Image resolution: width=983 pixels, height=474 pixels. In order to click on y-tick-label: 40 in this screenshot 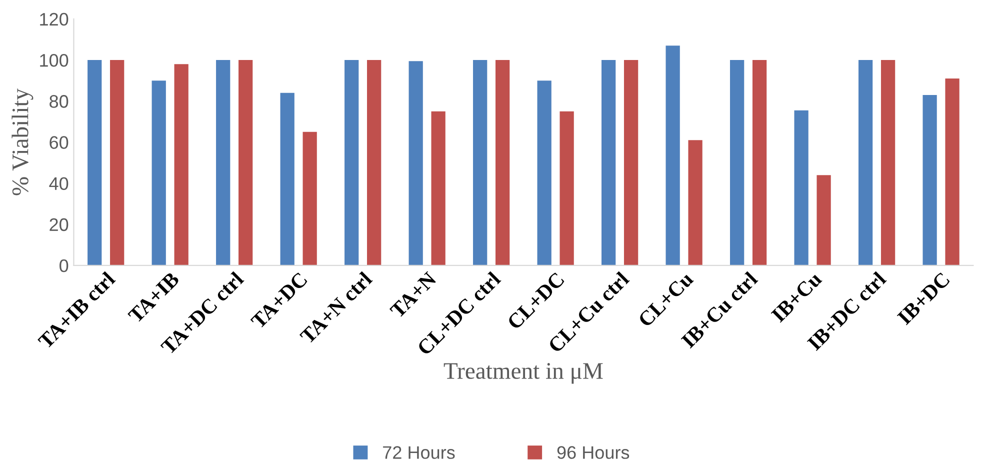, I will do `click(58, 183)`.